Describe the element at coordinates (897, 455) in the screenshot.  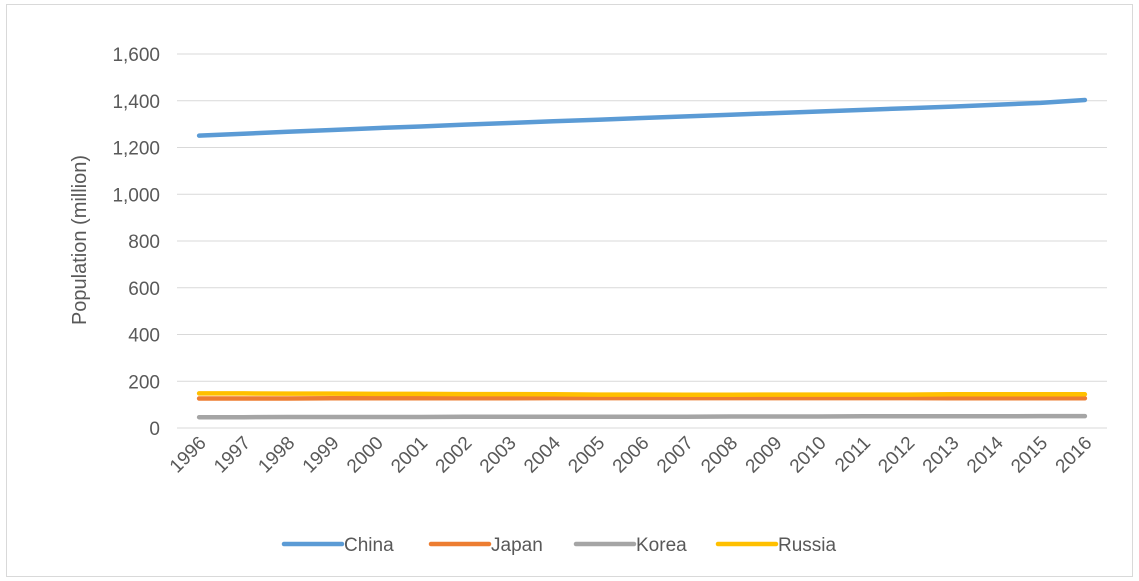
I see `x-tick-label: 2012` at that location.